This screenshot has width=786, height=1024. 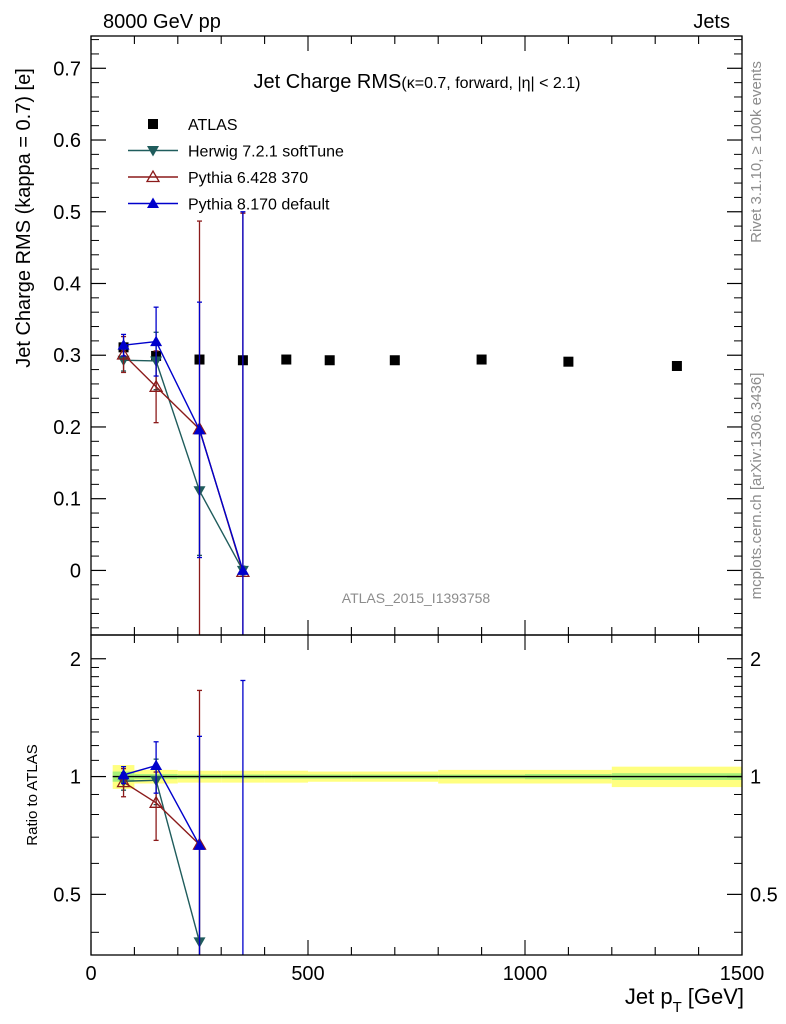 I want to click on ratio-extra-error, so click(x=243, y=817).